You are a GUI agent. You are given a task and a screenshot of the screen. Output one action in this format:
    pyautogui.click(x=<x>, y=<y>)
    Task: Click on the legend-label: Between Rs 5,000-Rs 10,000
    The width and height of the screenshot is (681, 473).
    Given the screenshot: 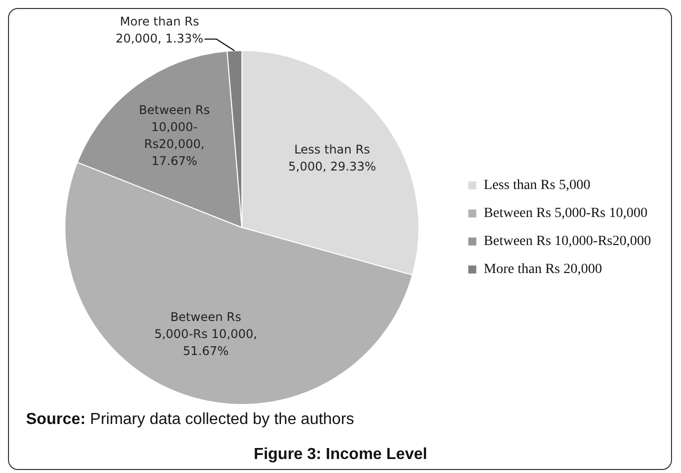 What is the action you would take?
    pyautogui.click(x=566, y=214)
    